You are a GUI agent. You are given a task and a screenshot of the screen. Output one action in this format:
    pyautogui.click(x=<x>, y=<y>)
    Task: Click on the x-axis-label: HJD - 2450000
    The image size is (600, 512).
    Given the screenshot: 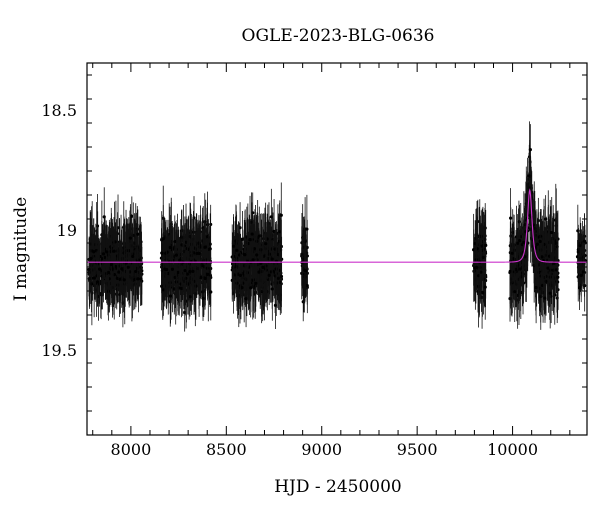 What is the action you would take?
    pyautogui.click(x=338, y=487)
    